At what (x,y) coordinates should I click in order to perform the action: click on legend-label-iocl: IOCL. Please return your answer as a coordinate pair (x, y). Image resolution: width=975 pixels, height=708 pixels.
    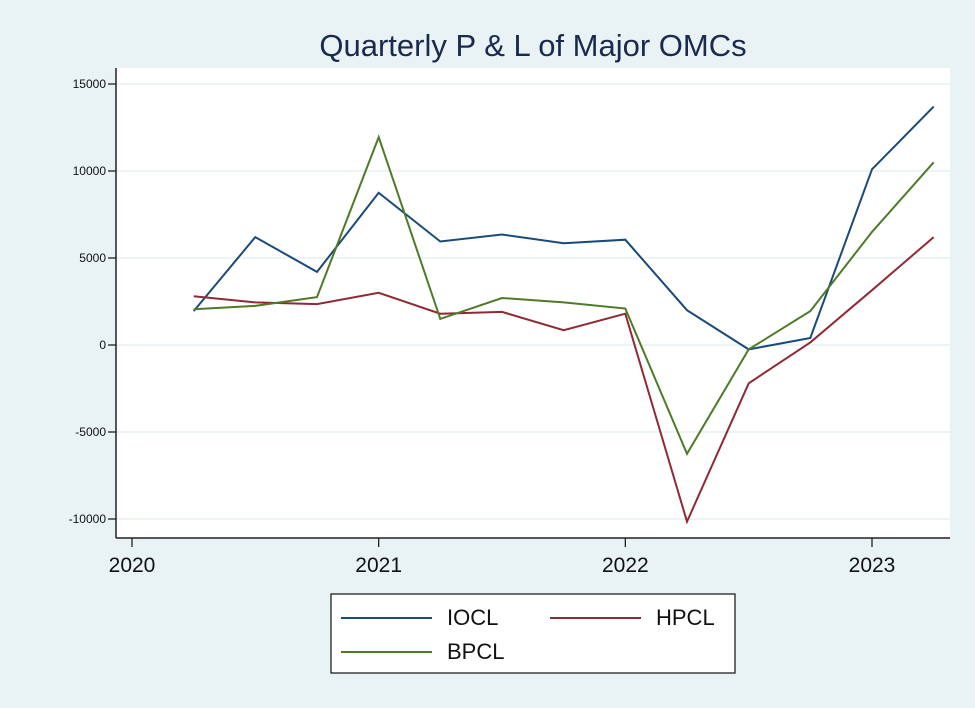
    Looking at the image, I should click on (472, 617).